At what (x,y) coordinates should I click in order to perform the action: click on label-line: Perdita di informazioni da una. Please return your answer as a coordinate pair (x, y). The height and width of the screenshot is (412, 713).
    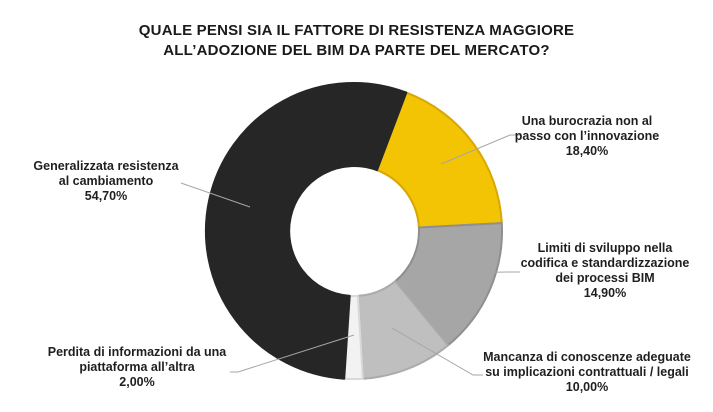
    Looking at the image, I should click on (137, 352).